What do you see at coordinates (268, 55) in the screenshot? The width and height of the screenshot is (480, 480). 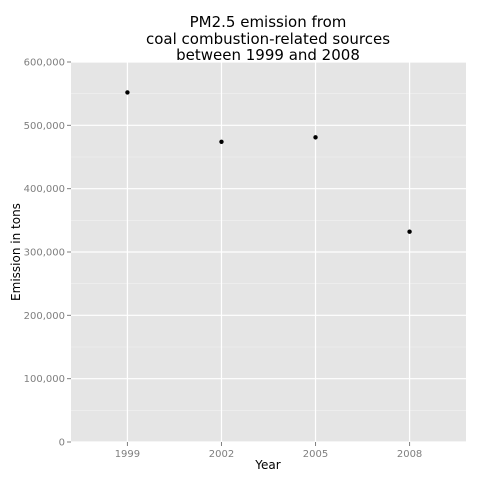 I see `chart-title-line-3: between 1999 and 2008` at bounding box center [268, 55].